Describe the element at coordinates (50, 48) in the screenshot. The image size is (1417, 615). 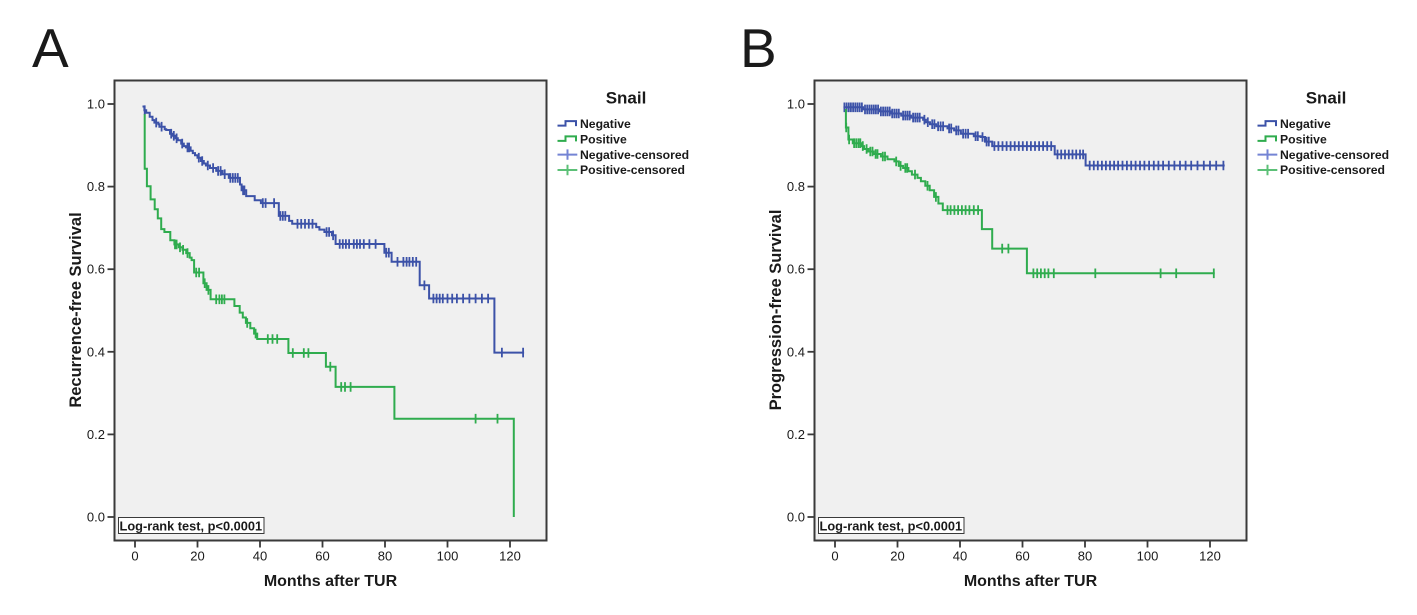
I see `svg-text: A` at that location.